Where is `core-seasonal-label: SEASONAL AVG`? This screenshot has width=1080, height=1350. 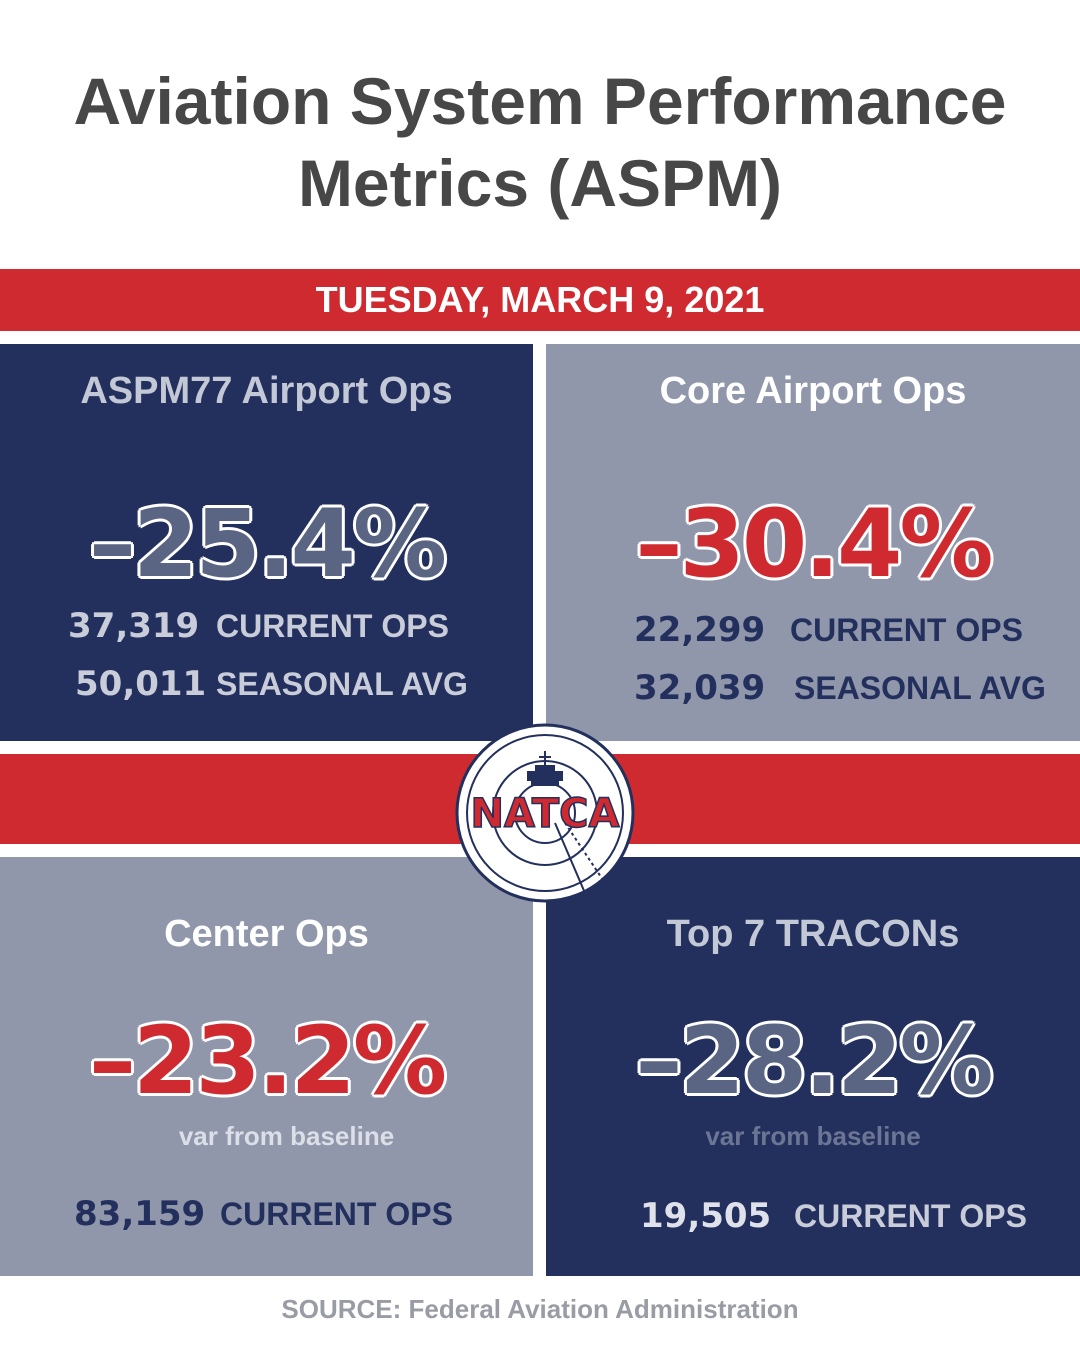 core-seasonal-label: SEASONAL AVG is located at coordinates (920, 688).